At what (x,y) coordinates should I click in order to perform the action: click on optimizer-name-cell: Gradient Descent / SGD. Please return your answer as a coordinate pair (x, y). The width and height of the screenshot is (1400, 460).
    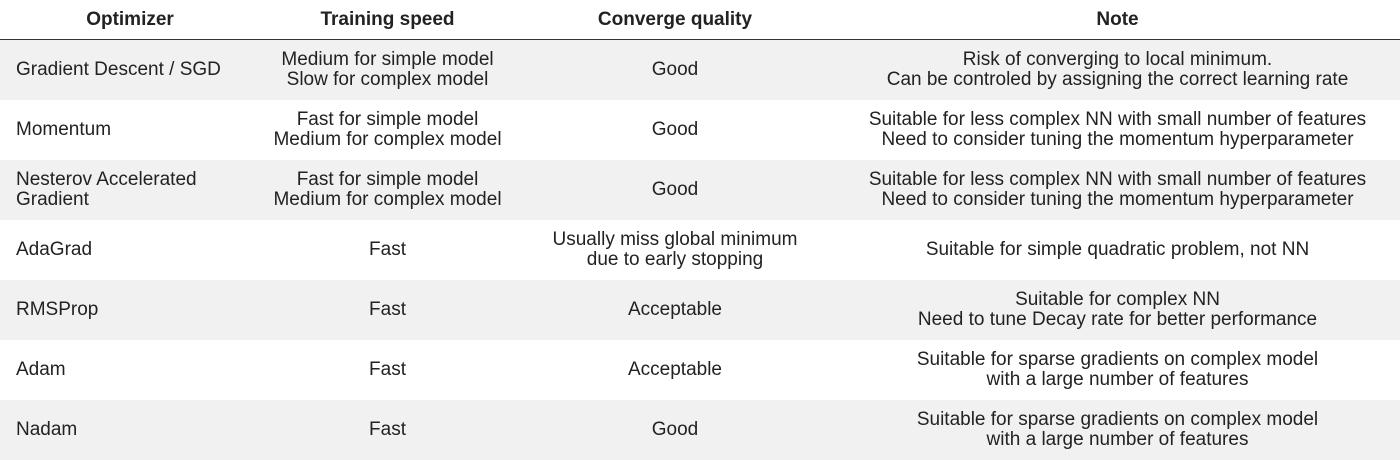
    Looking at the image, I should click on (130, 70).